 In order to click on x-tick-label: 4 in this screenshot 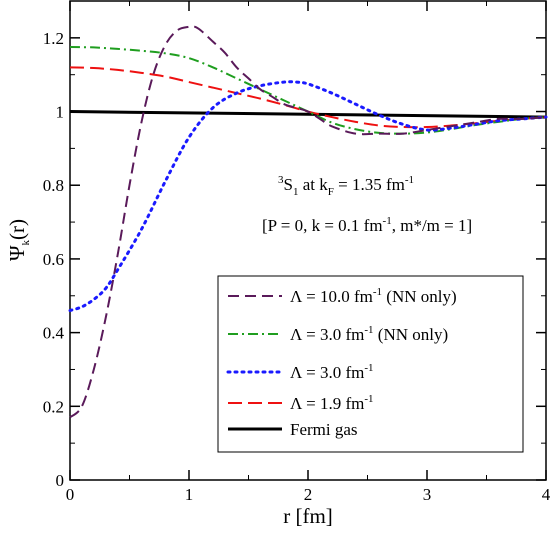, I will do `click(546, 494)`.